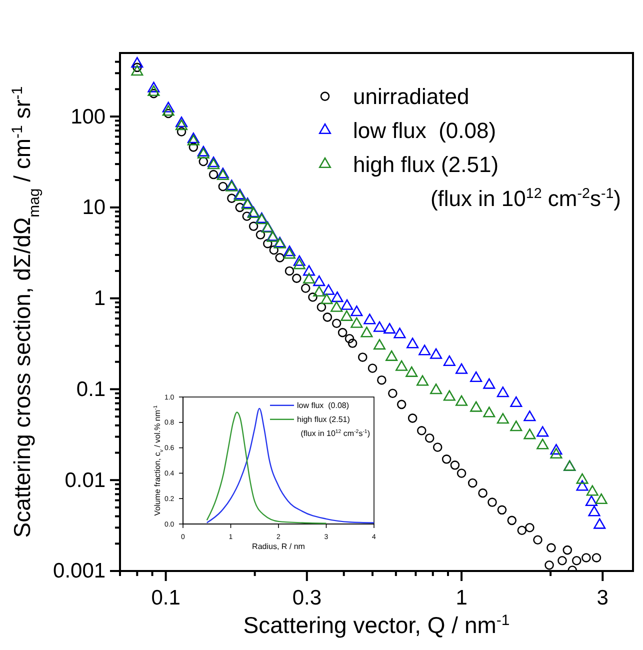 The image size is (643, 650). Describe the element at coordinates (462, 598) in the screenshot. I see `x-tick-label: 1` at that location.